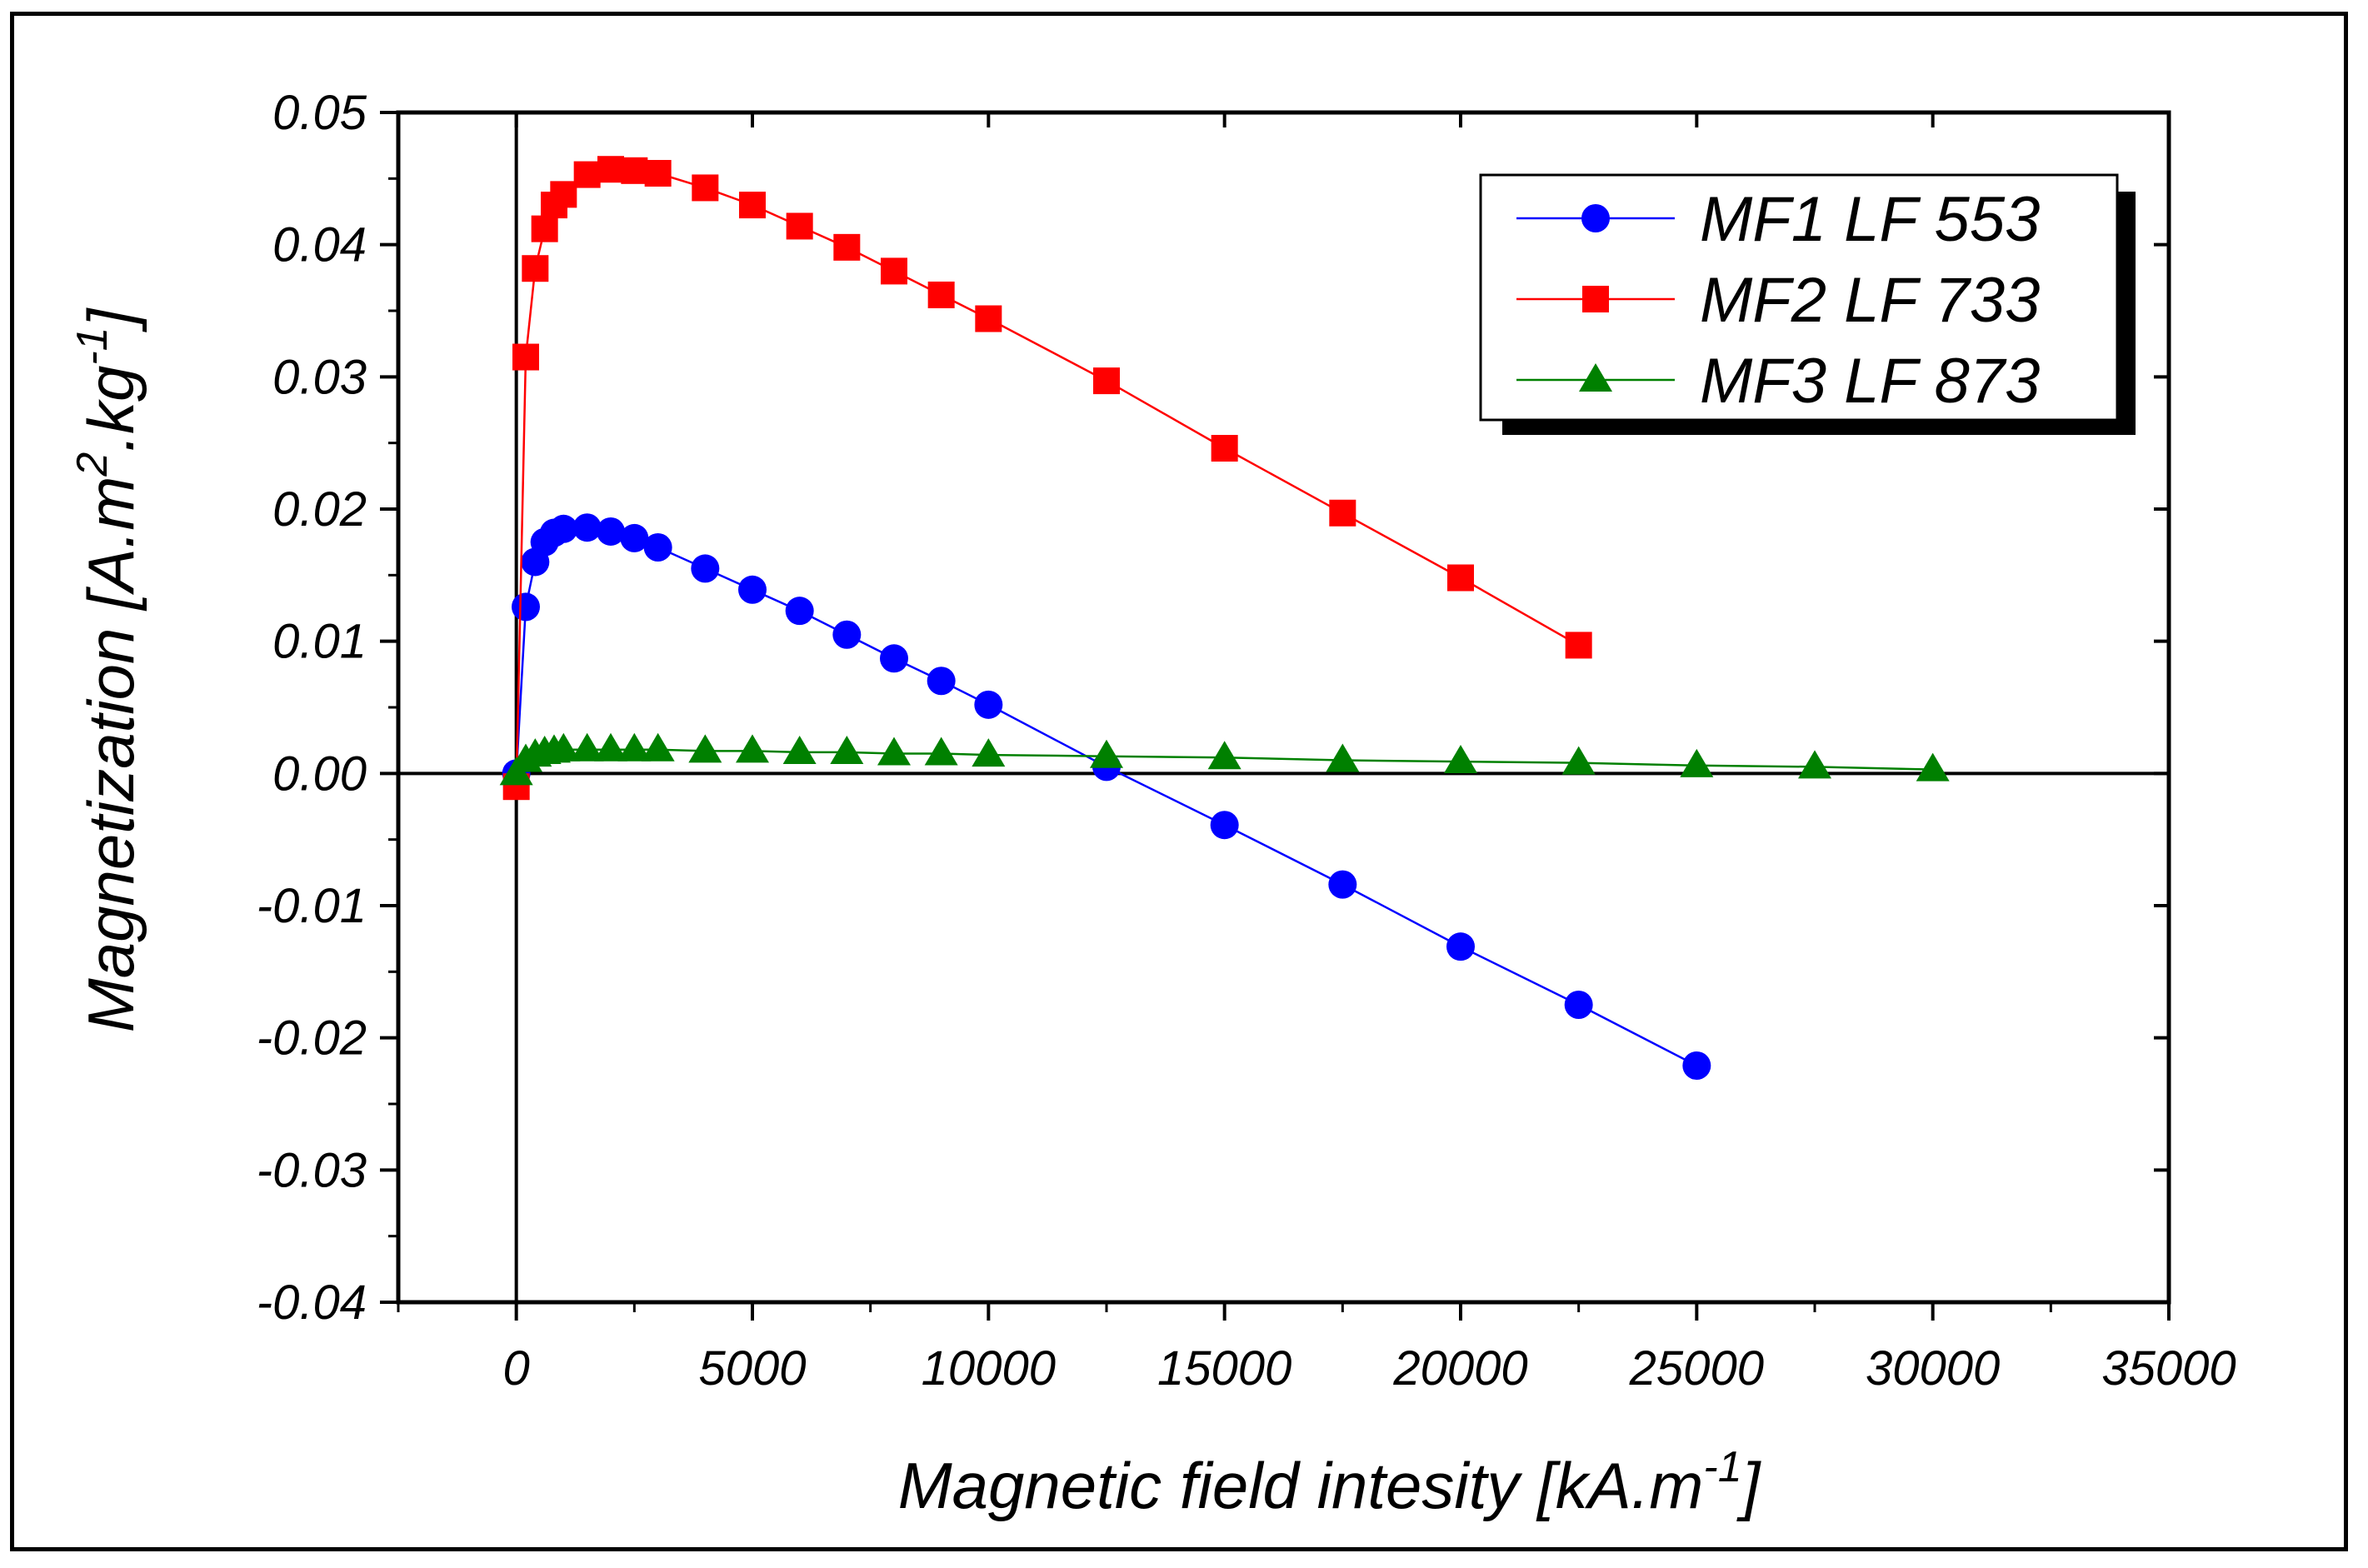 This screenshot has height=1568, width=2368. I want to click on legend: MF1 LF 553 MF2 LF 733 MF3 LF 873, so click(1807, 304).